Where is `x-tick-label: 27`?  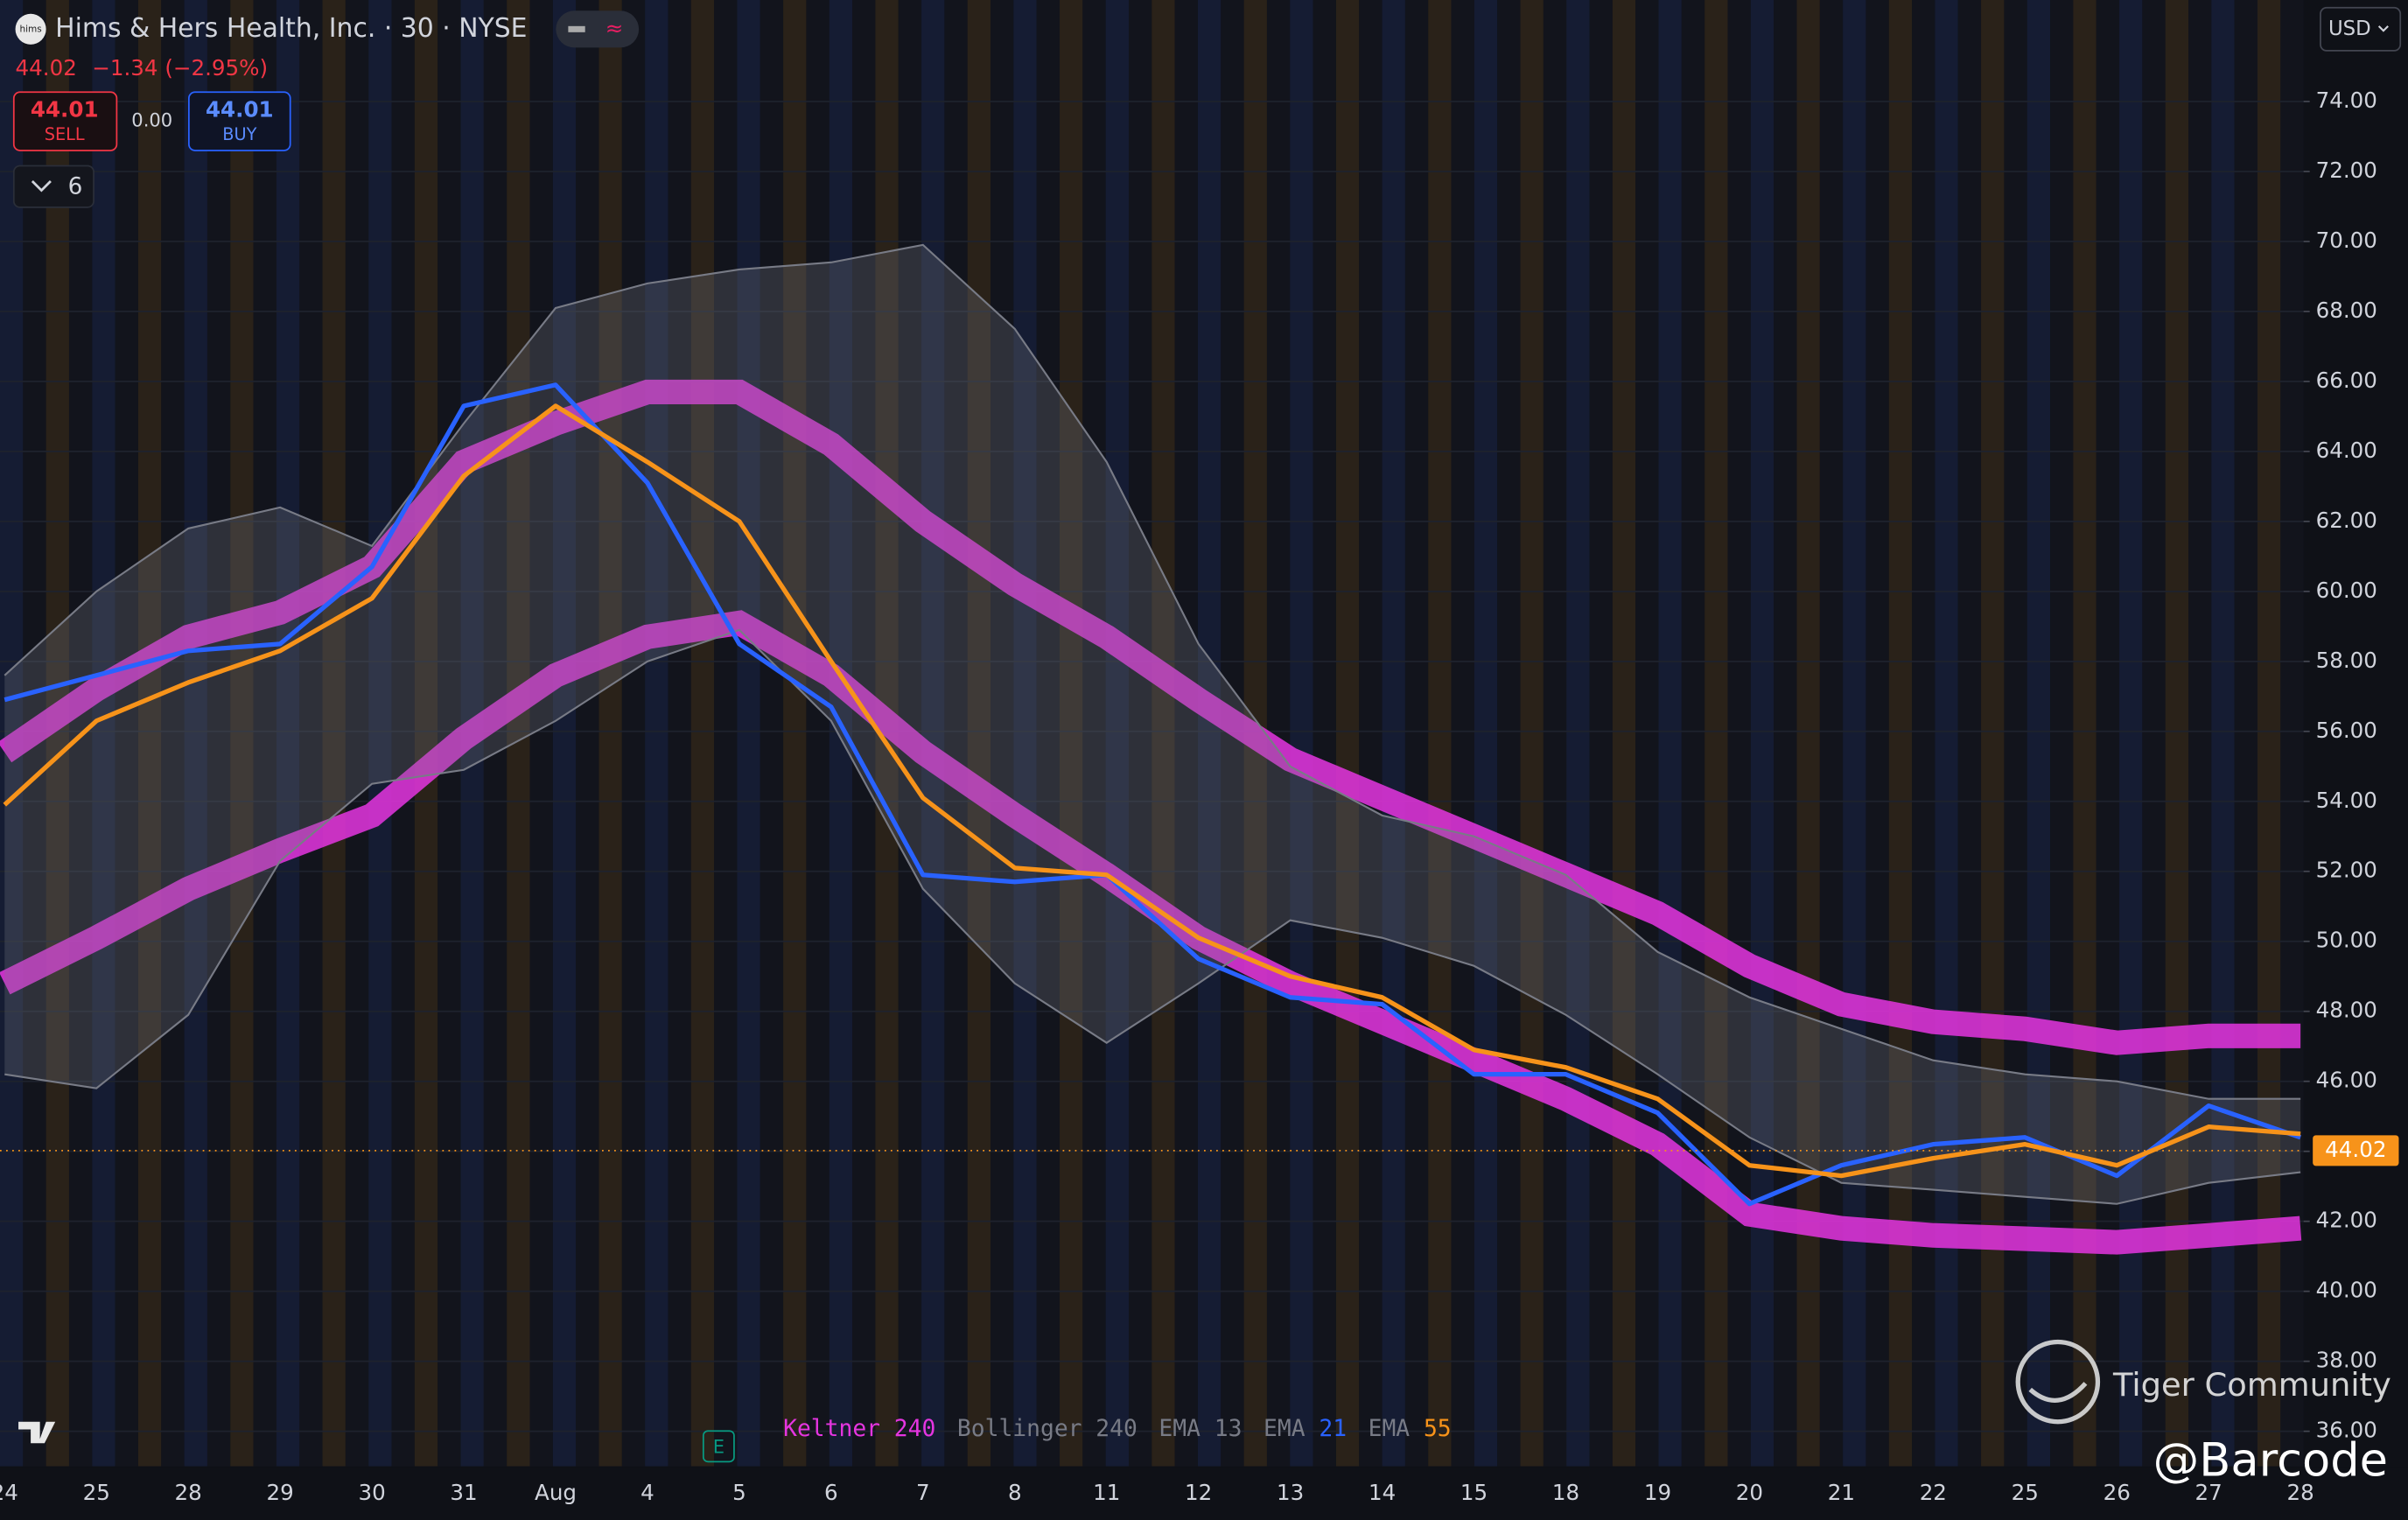 x-tick-label: 27 is located at coordinates (2208, 1492).